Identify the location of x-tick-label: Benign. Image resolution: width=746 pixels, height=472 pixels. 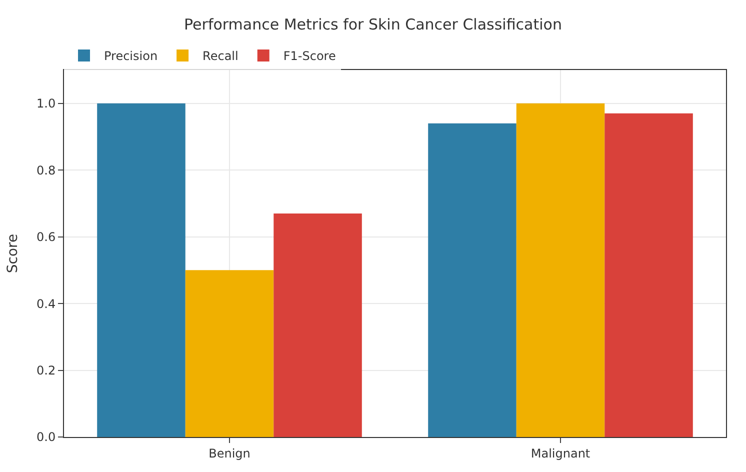
(229, 453).